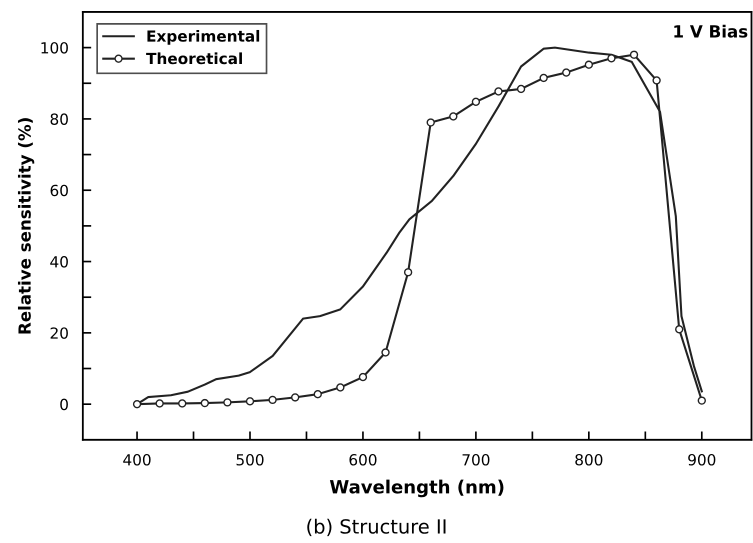 Image resolution: width=753 pixels, height=543 pixels. I want to click on y-tick-label: 20, so click(59, 333).